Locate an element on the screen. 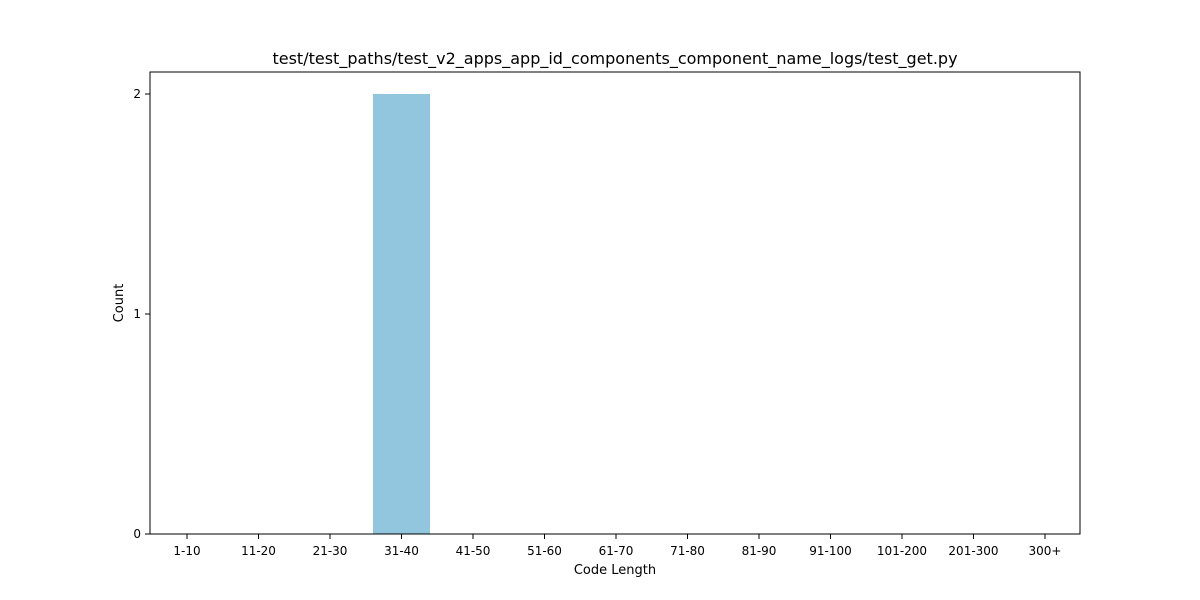 The image size is (1200, 600). bars-group is located at coordinates (401, 314).